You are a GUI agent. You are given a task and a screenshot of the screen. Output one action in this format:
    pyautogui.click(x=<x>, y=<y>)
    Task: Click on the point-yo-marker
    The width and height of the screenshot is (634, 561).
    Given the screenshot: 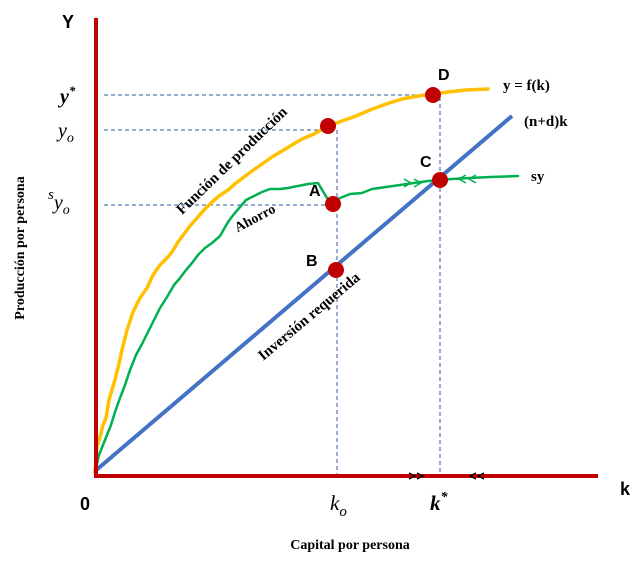 What is the action you would take?
    pyautogui.click(x=328, y=126)
    